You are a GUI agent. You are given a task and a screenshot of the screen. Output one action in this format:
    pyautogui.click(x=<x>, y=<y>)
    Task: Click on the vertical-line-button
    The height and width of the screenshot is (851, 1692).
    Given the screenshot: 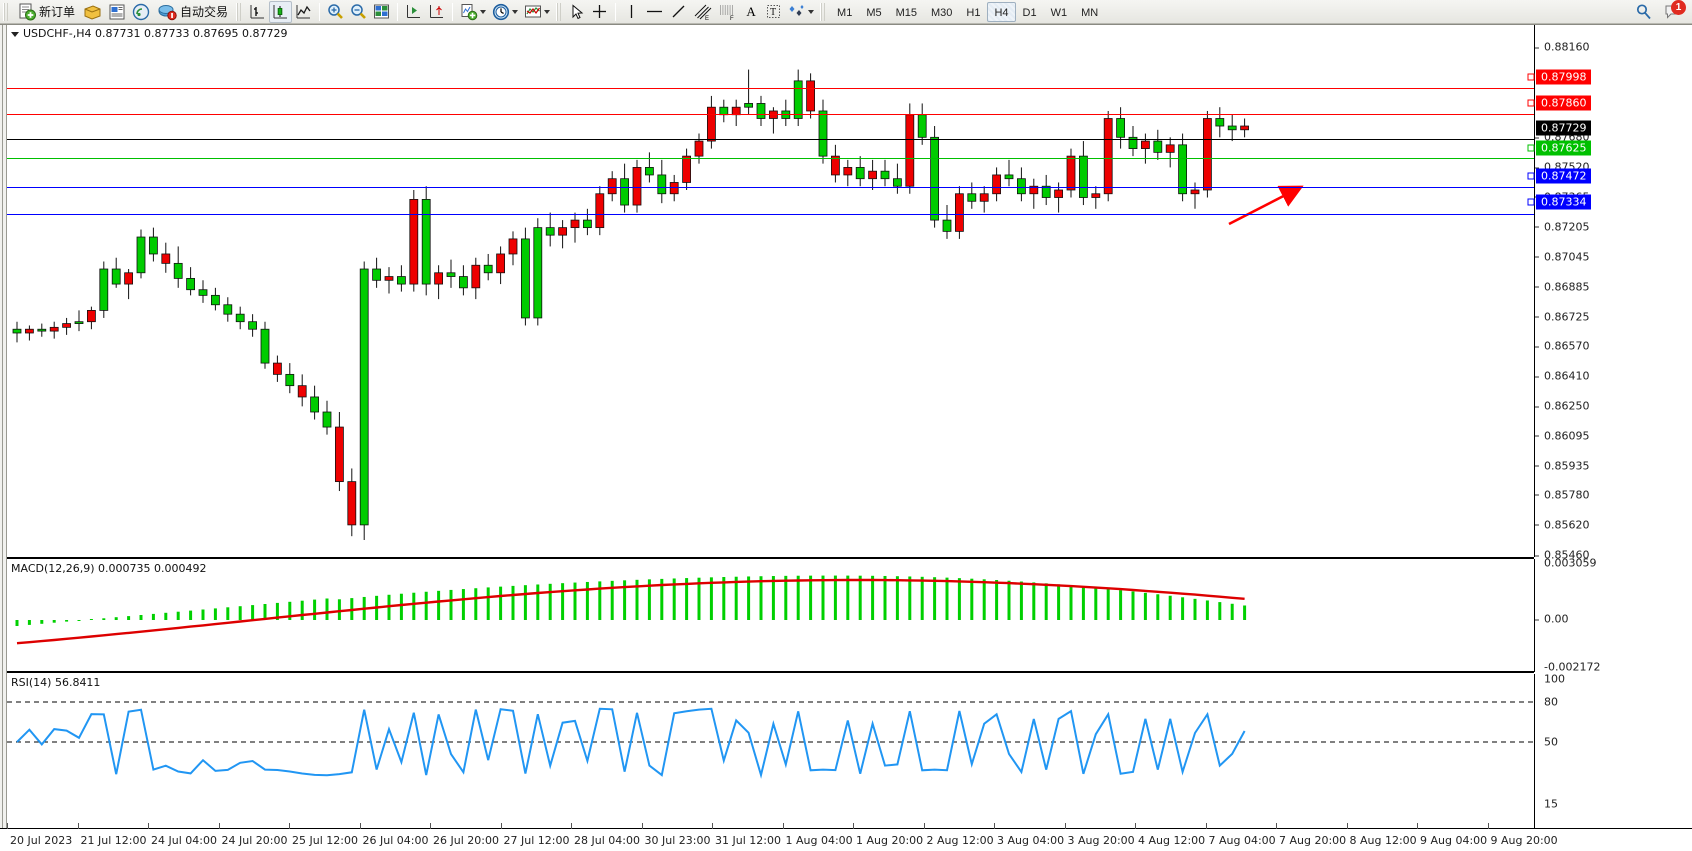 What is the action you would take?
    pyautogui.click(x=631, y=12)
    